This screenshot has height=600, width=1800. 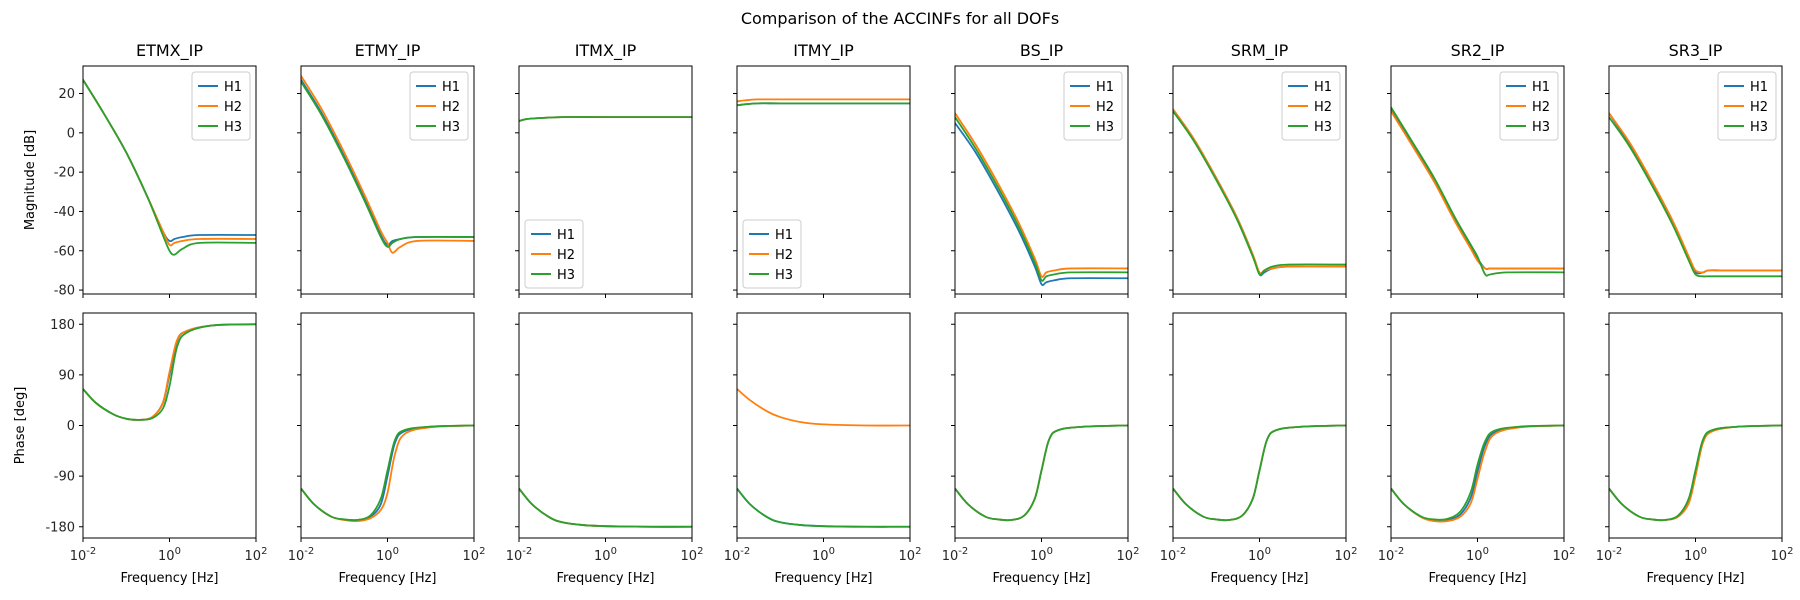 I want to click on panel-sr3-ip-phase: 10⁻² 10⁰ 10² Frequency [Hz], so click(x=1695, y=449).